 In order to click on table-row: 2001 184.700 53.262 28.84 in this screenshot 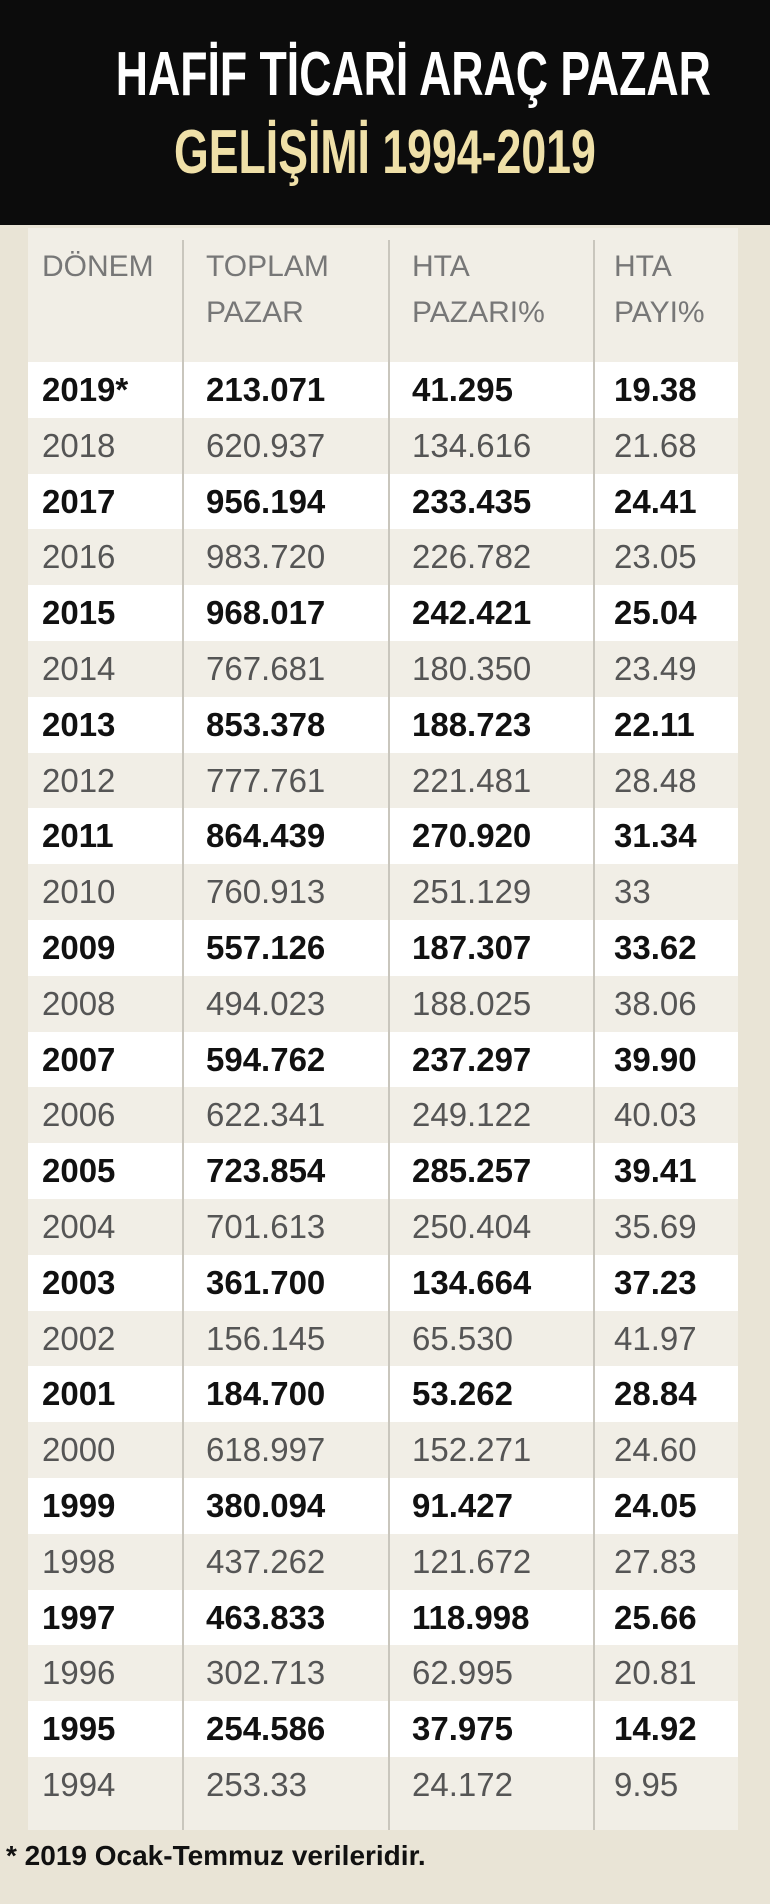, I will do `click(383, 1394)`.